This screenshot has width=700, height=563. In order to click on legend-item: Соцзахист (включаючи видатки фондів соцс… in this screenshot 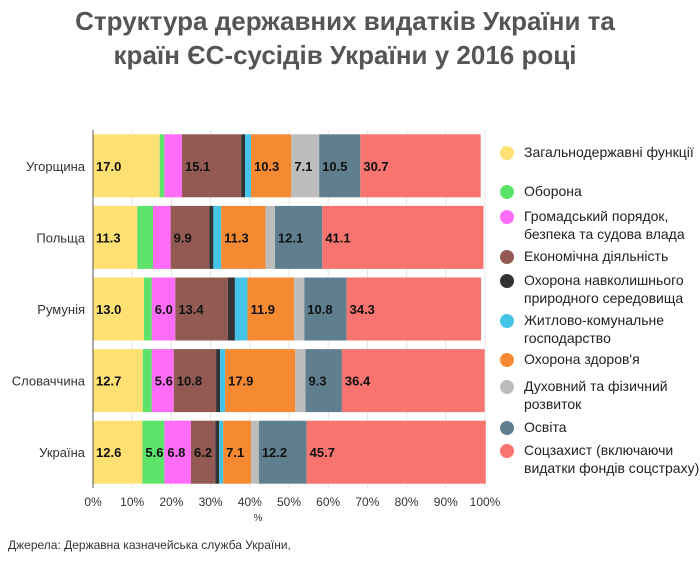, I will do `click(600, 459)`.